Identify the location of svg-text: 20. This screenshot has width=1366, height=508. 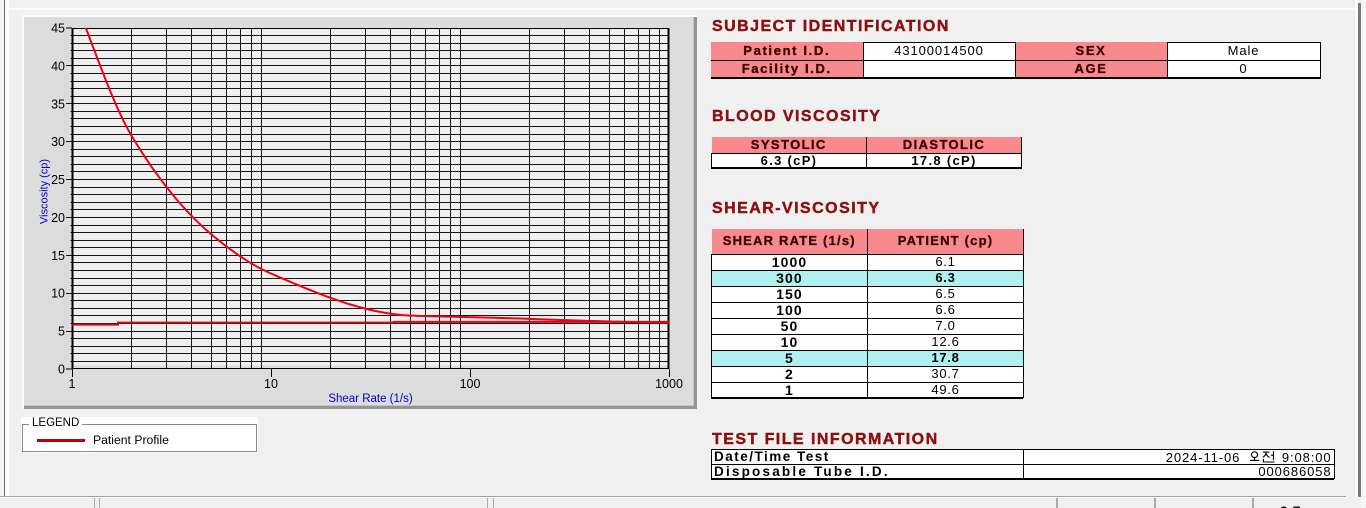
(58, 218).